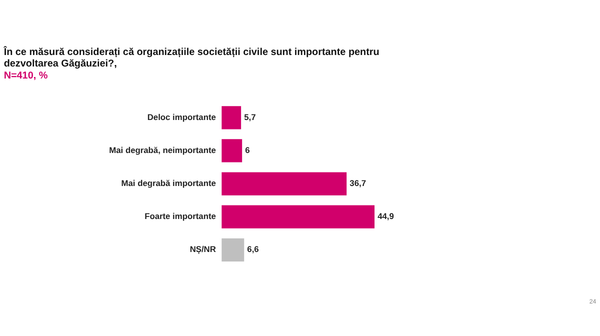 The image size is (600, 336). Describe the element at coordinates (250, 117) in the screenshot. I see `data-label: 5,7` at that location.